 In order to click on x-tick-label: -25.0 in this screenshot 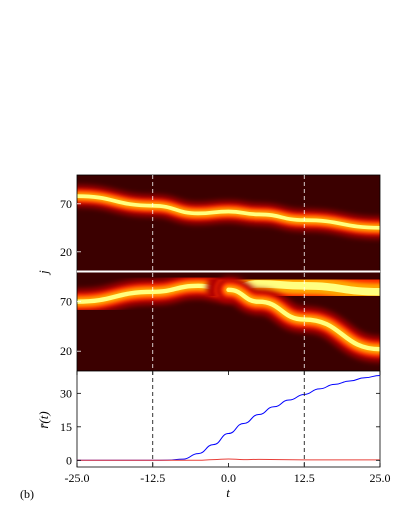, I will do `click(77, 478)`.